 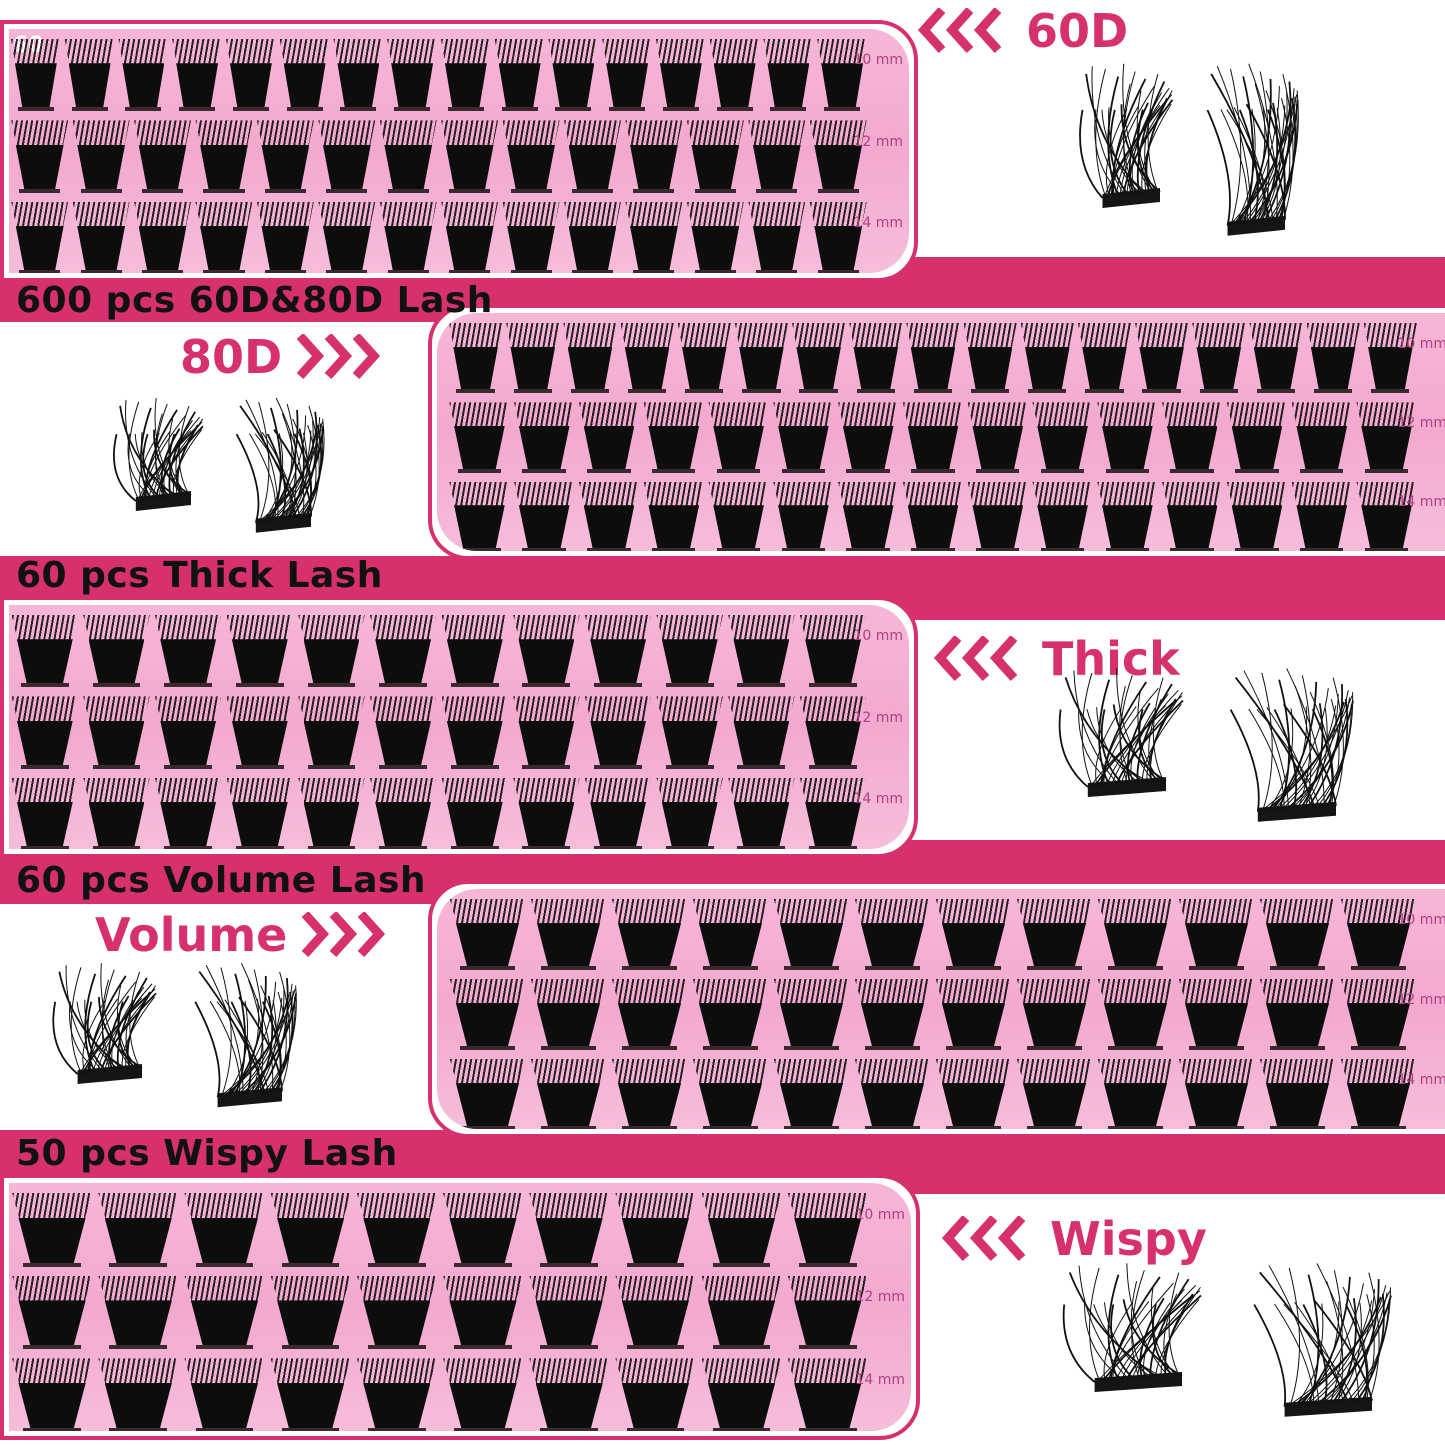 What do you see at coordinates (286, 357) in the screenshot?
I see `heading-80d: 80D` at bounding box center [286, 357].